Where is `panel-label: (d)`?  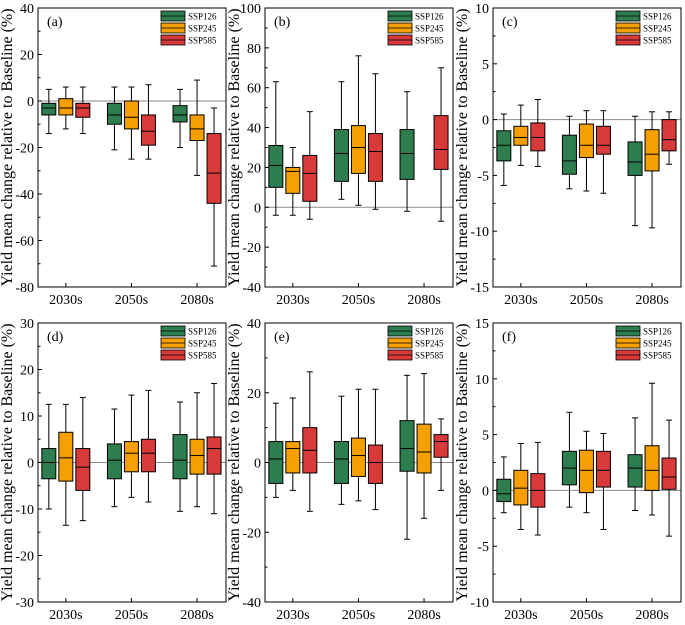
panel-label: (d) is located at coordinates (55, 337).